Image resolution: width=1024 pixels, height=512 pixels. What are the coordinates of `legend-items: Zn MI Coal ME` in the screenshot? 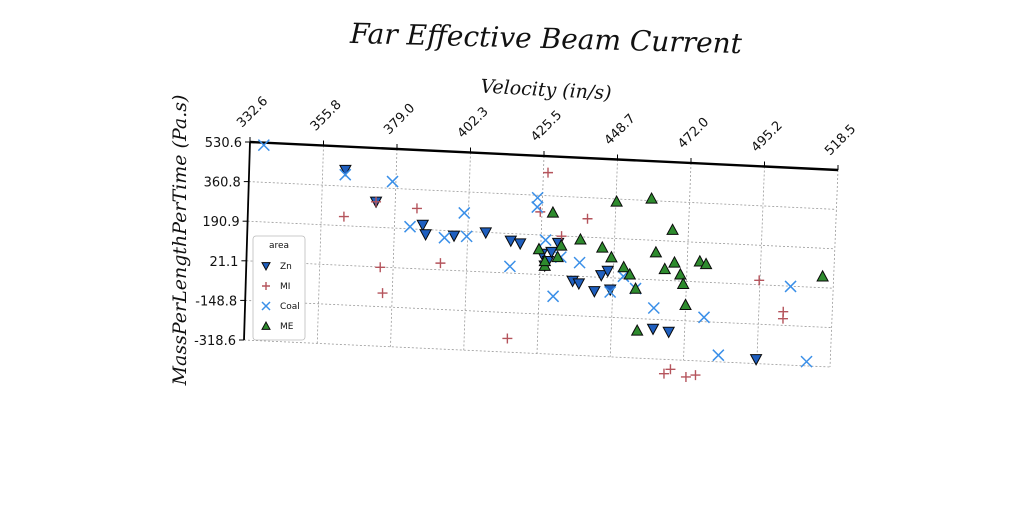 It's located at (280, 297).